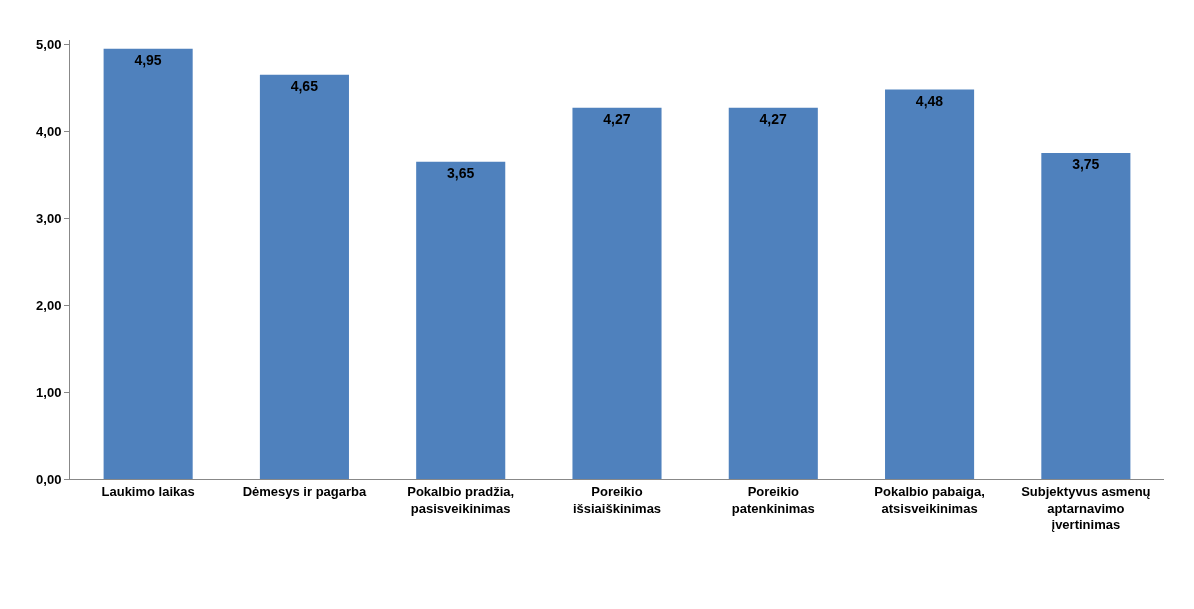 This screenshot has width=1194, height=609. What do you see at coordinates (49, 479) in the screenshot?
I see `y-tick-label: 0,00` at bounding box center [49, 479].